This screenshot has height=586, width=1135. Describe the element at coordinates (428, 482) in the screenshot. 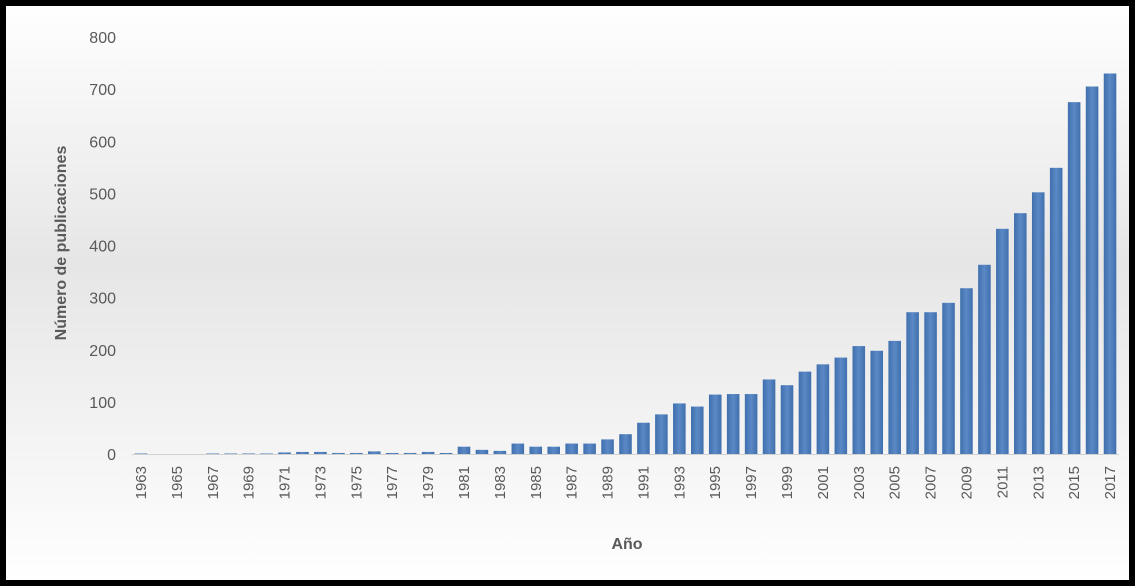

I see `x-tick-label: 1979` at that location.